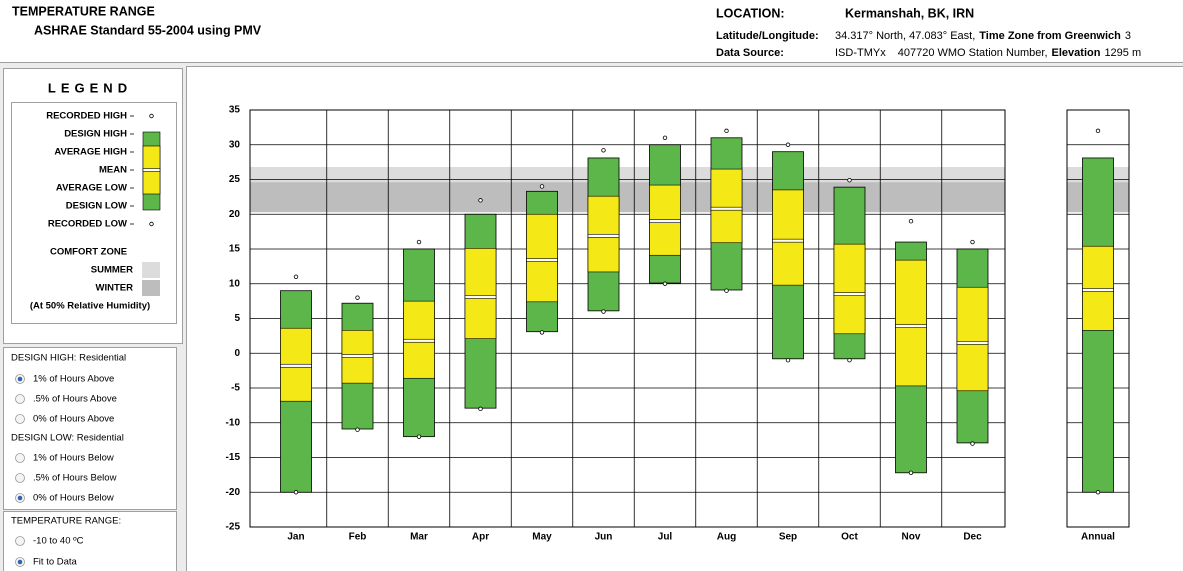 This screenshot has width=1183, height=571. Describe the element at coordinates (860, 53) in the screenshot. I see `source: ISD-TMYx` at that location.